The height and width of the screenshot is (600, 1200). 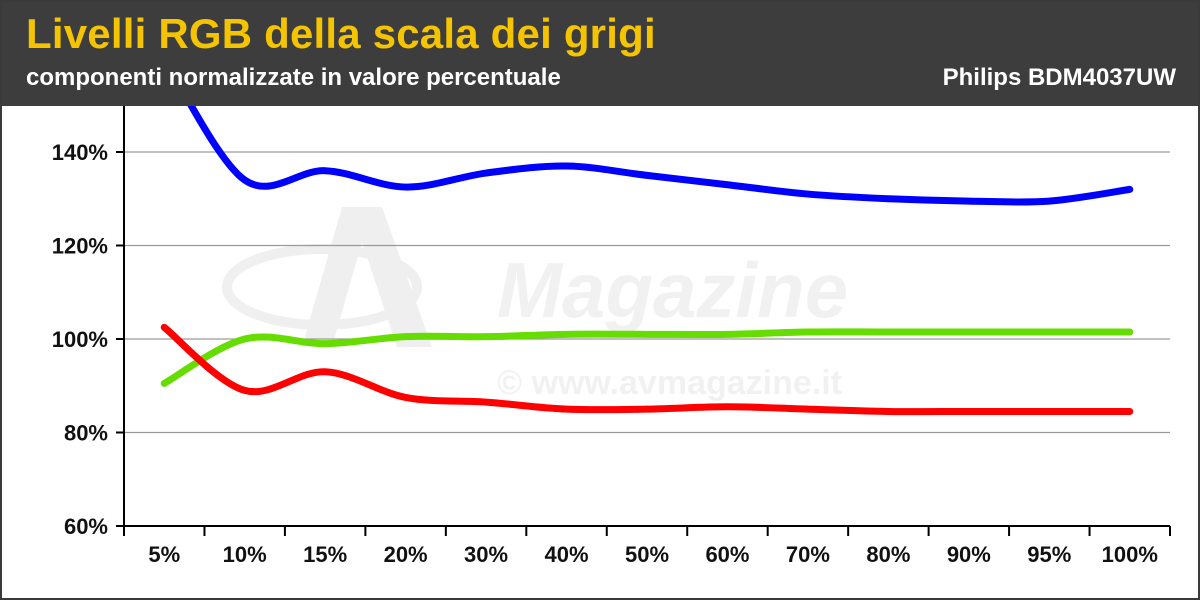 I want to click on x-tick-label: 30%, so click(x=486, y=554).